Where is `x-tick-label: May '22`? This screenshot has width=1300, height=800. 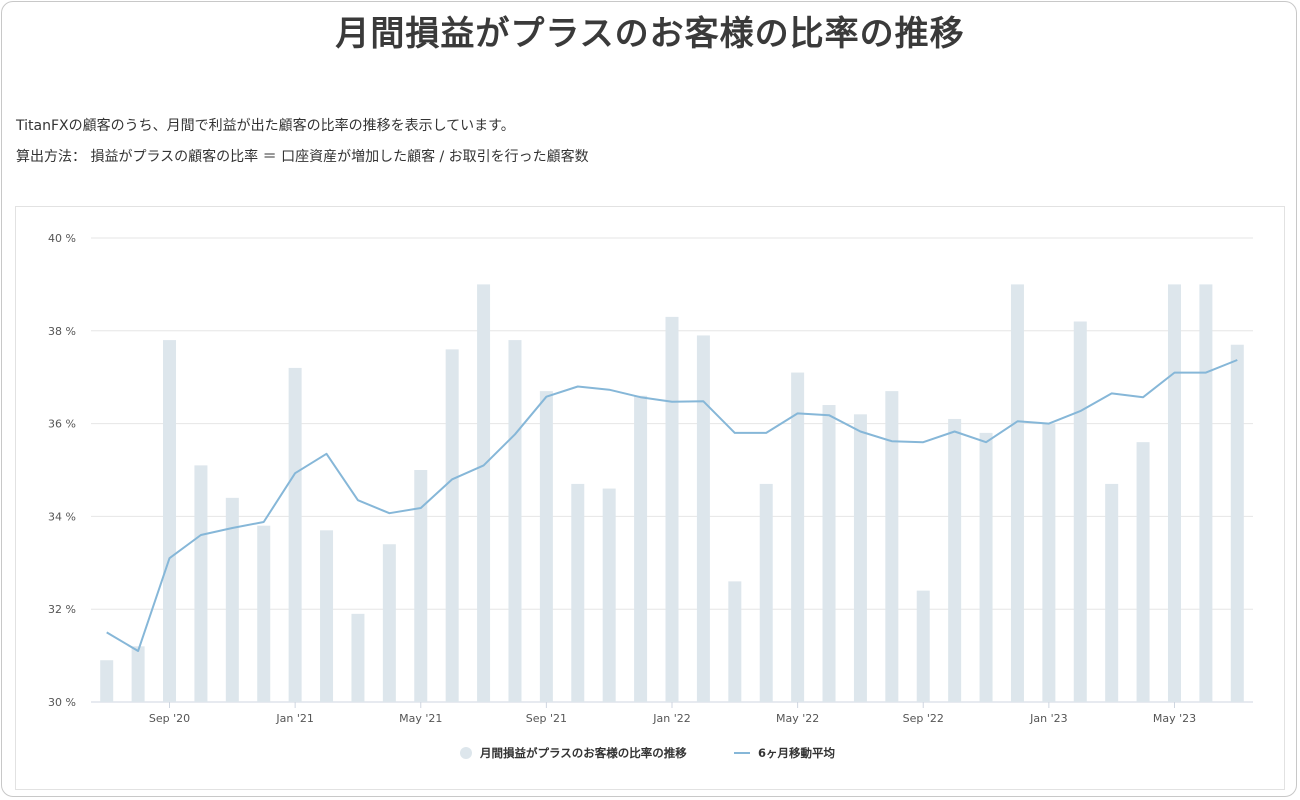
x-tick-label: May '22 is located at coordinates (797, 718).